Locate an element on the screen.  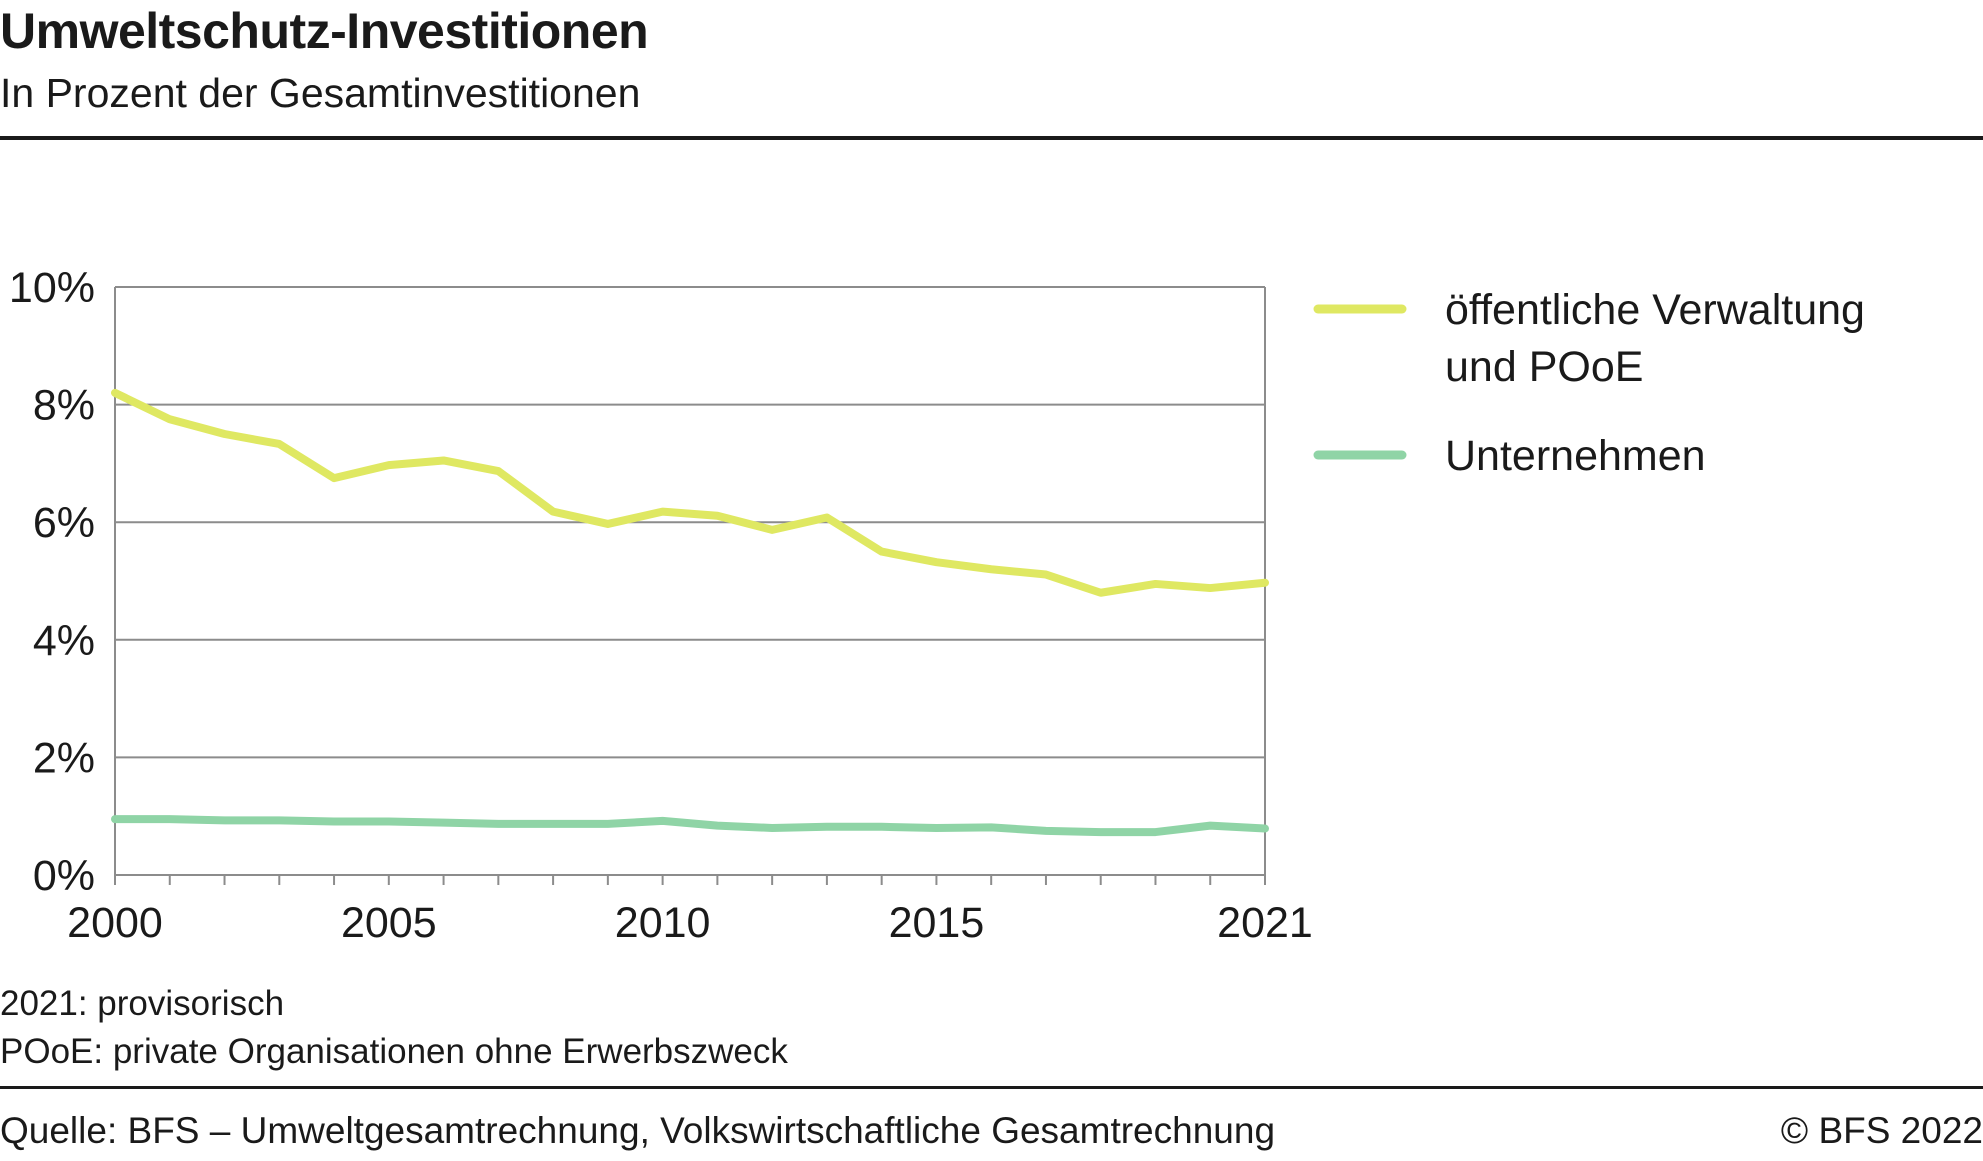
y-tick-label: 0% is located at coordinates (64, 876).